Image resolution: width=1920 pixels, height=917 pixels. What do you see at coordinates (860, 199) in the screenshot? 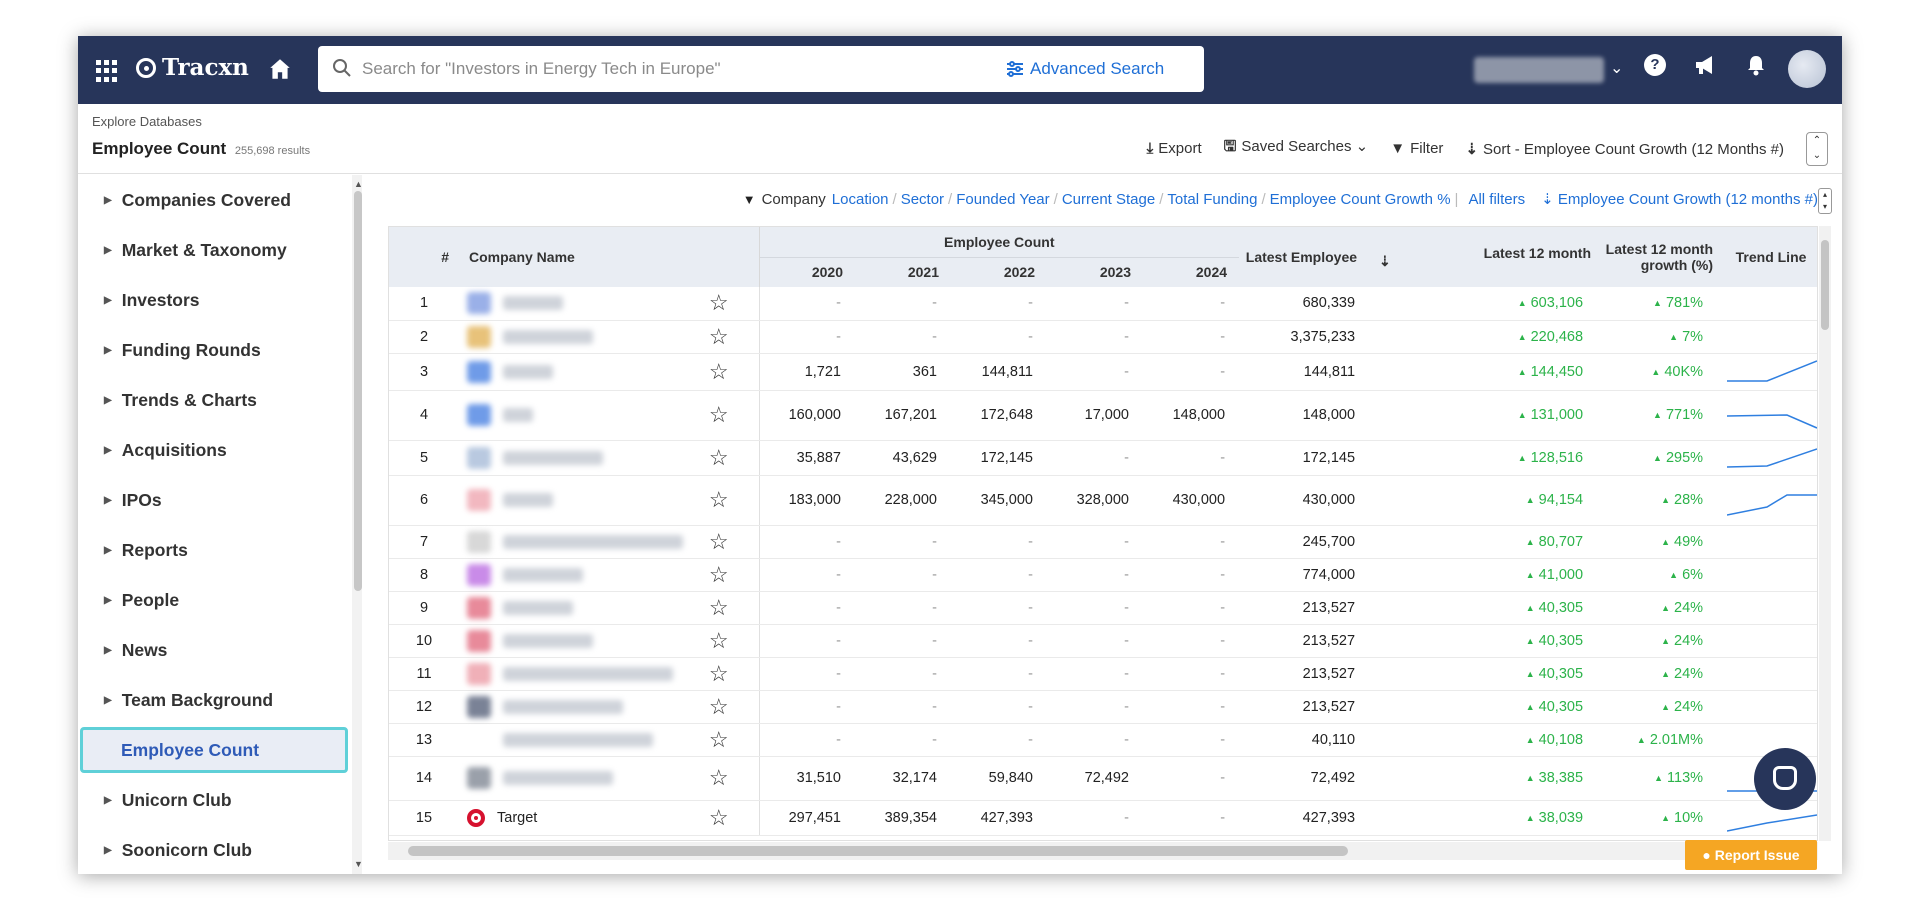
I see `filter-location: Location` at bounding box center [860, 199].